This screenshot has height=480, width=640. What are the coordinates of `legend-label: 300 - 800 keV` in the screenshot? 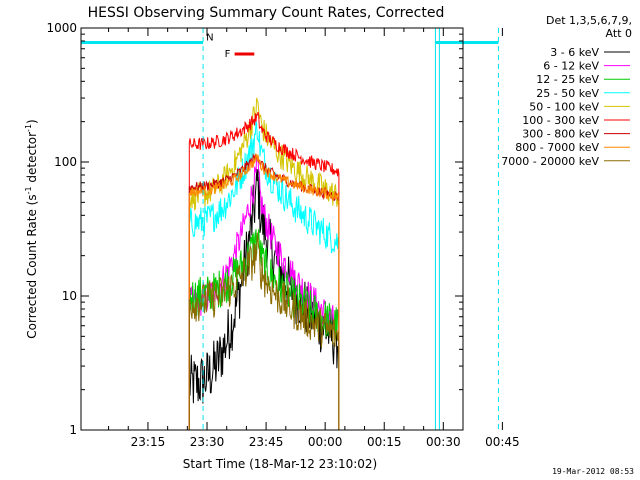 It's located at (560, 134).